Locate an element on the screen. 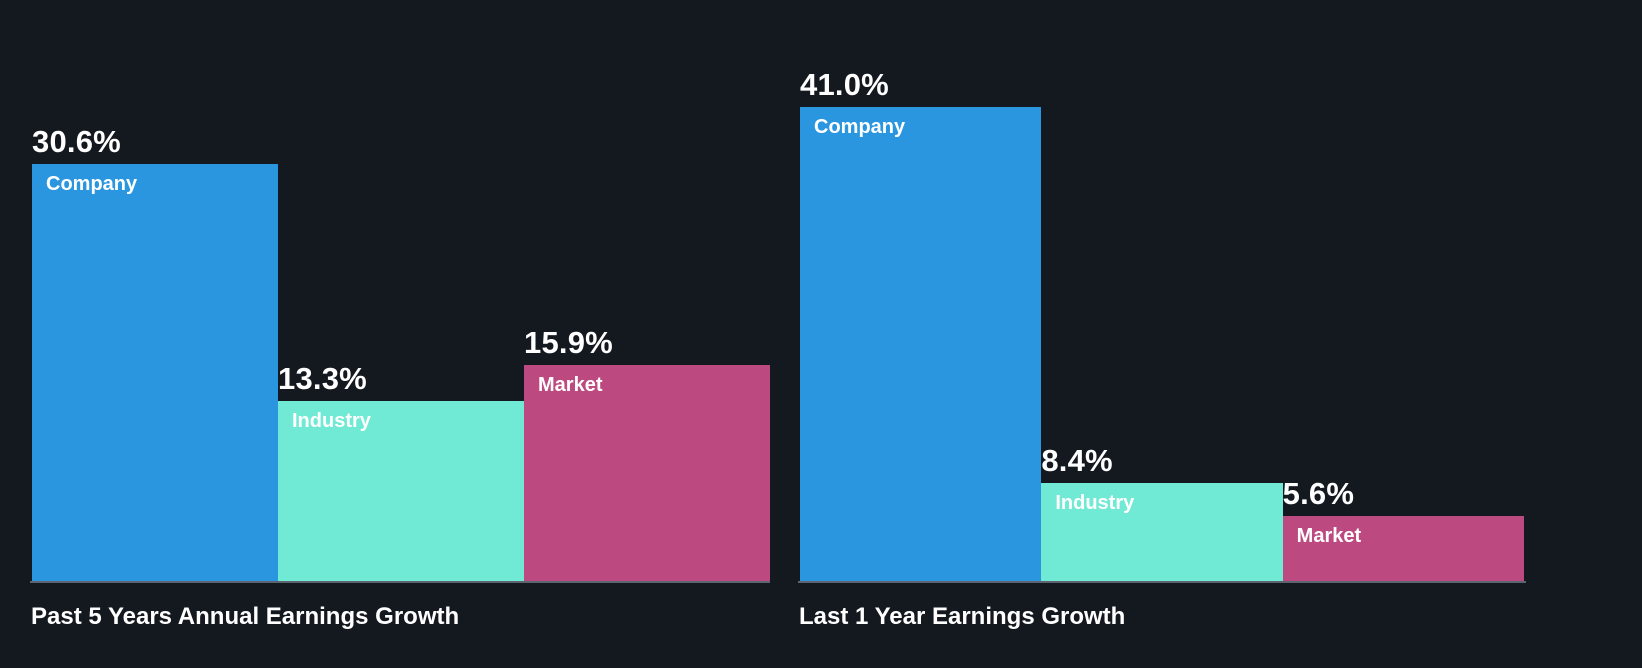 The width and height of the screenshot is (1642, 668). bar-label-company-right: Company is located at coordinates (860, 127).